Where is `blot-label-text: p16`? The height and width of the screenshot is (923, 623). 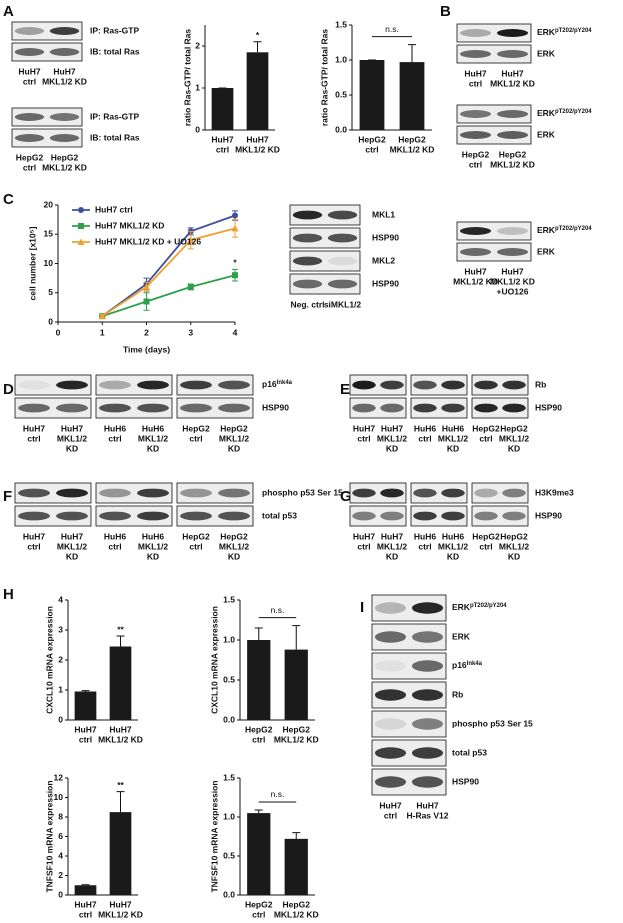 blot-label-text: p16 is located at coordinates (269, 384).